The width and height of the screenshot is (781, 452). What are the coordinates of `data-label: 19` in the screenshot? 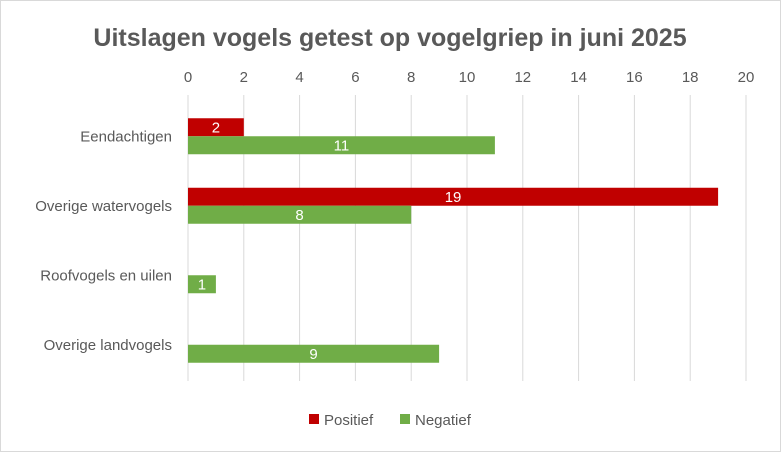 It's located at (453, 197).